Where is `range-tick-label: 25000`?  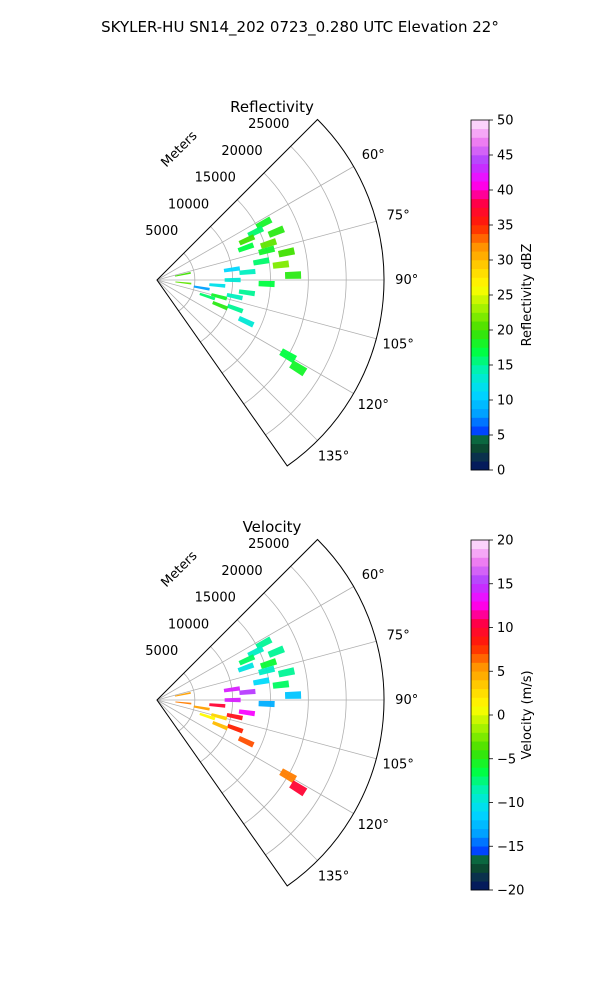 range-tick-label: 25000 is located at coordinates (268, 124).